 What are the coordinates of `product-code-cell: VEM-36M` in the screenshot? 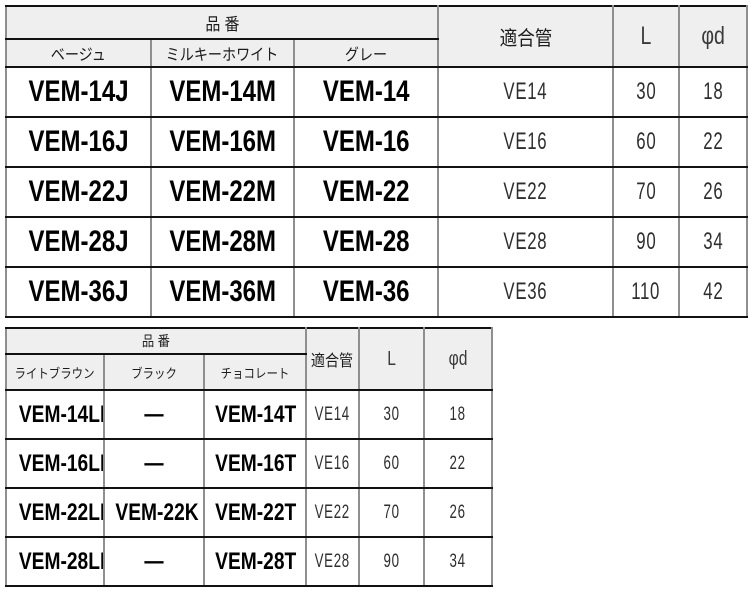 It's located at (222, 292).